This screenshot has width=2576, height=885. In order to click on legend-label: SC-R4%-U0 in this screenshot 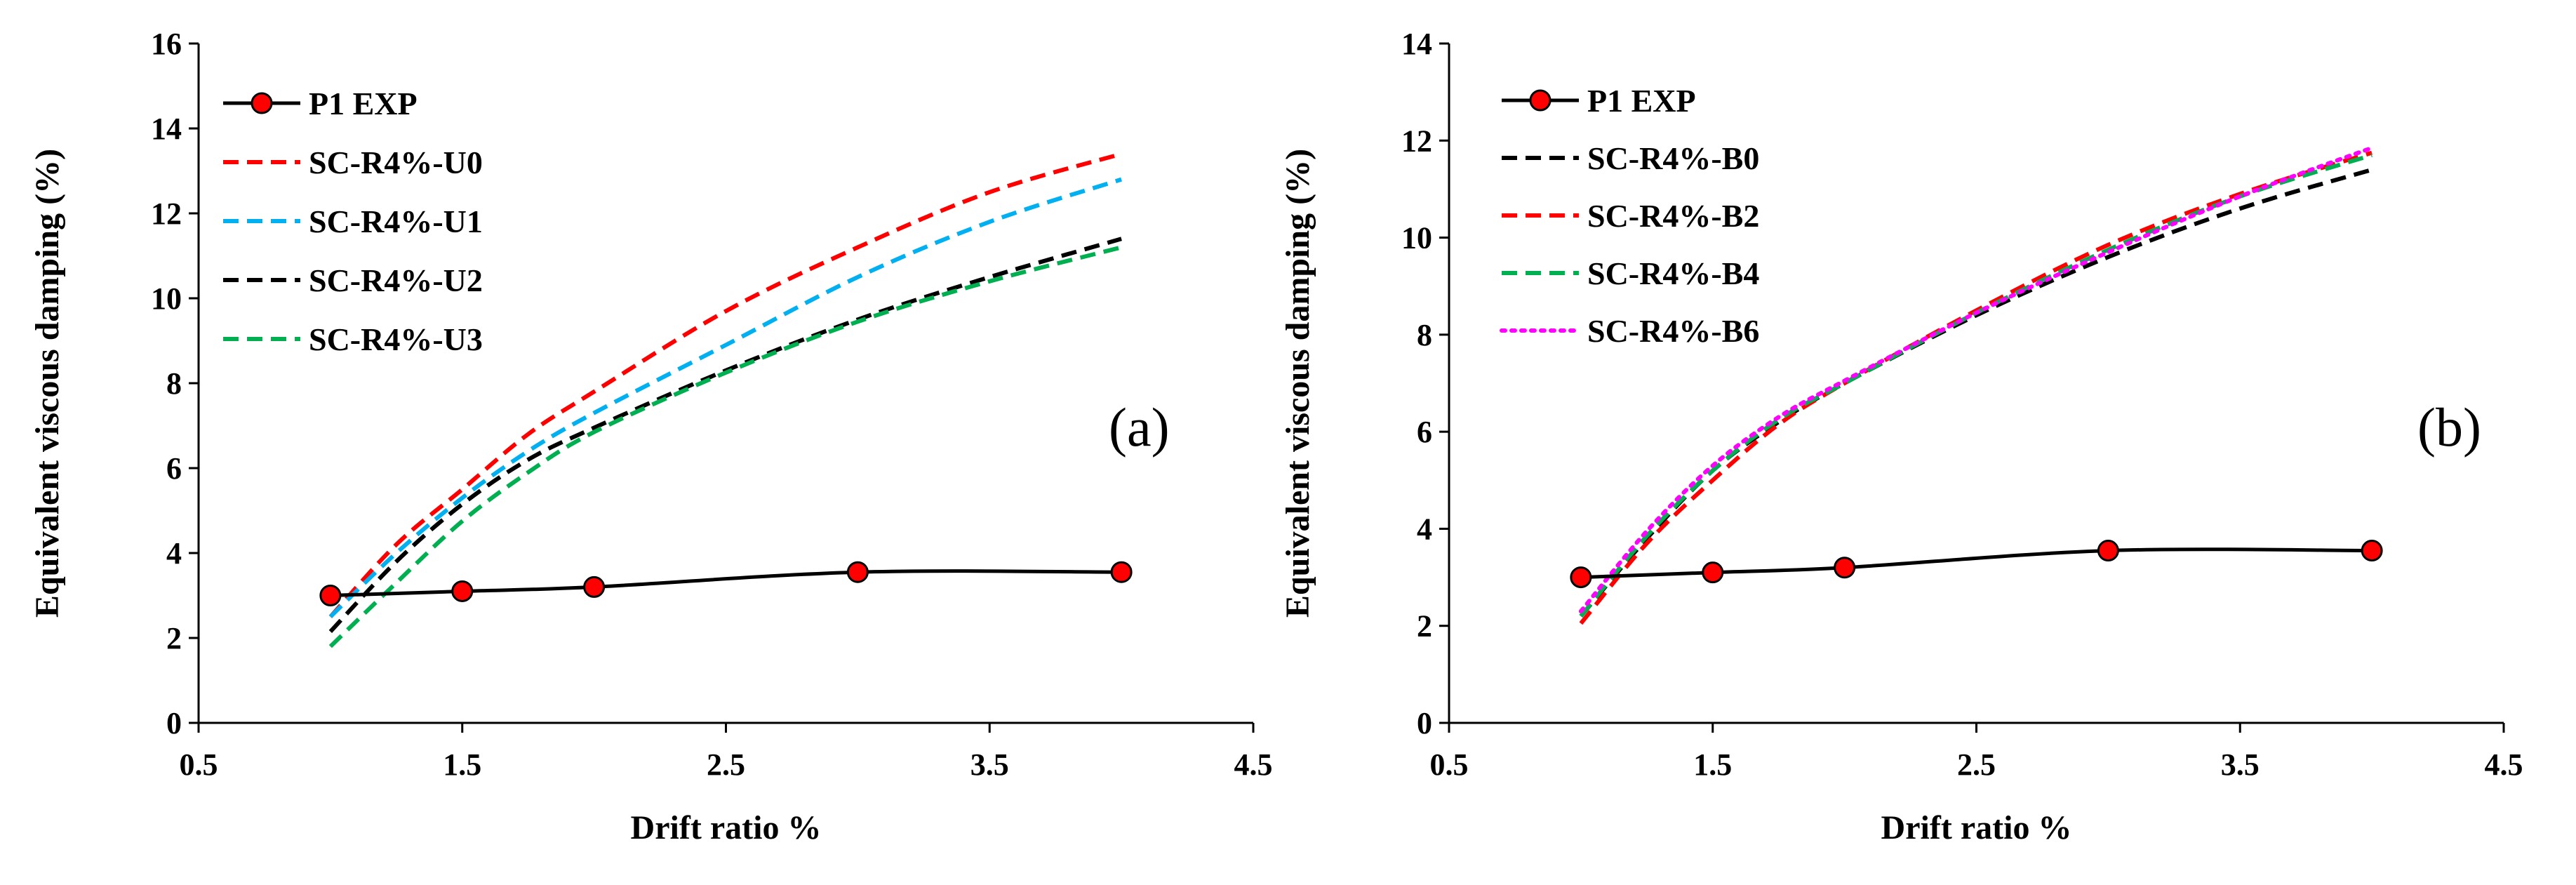, I will do `click(396, 162)`.